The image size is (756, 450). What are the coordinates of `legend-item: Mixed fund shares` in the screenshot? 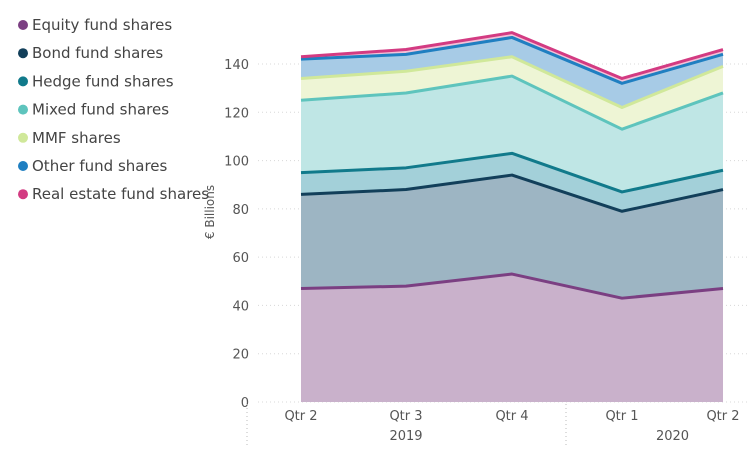 It's located at (93, 110).